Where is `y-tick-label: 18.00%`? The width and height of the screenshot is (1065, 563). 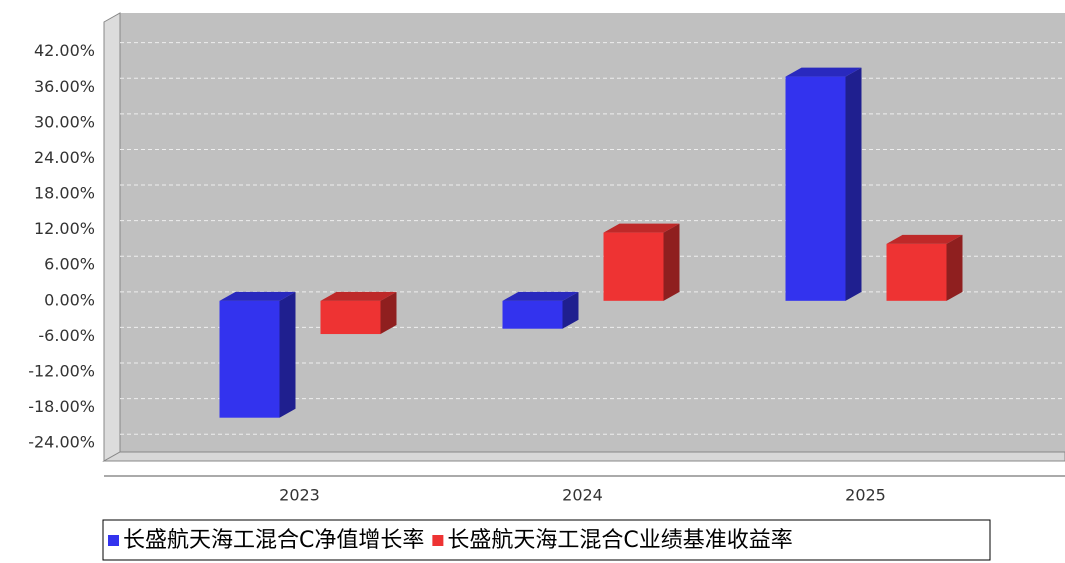
y-tick-label: 18.00% is located at coordinates (64, 193).